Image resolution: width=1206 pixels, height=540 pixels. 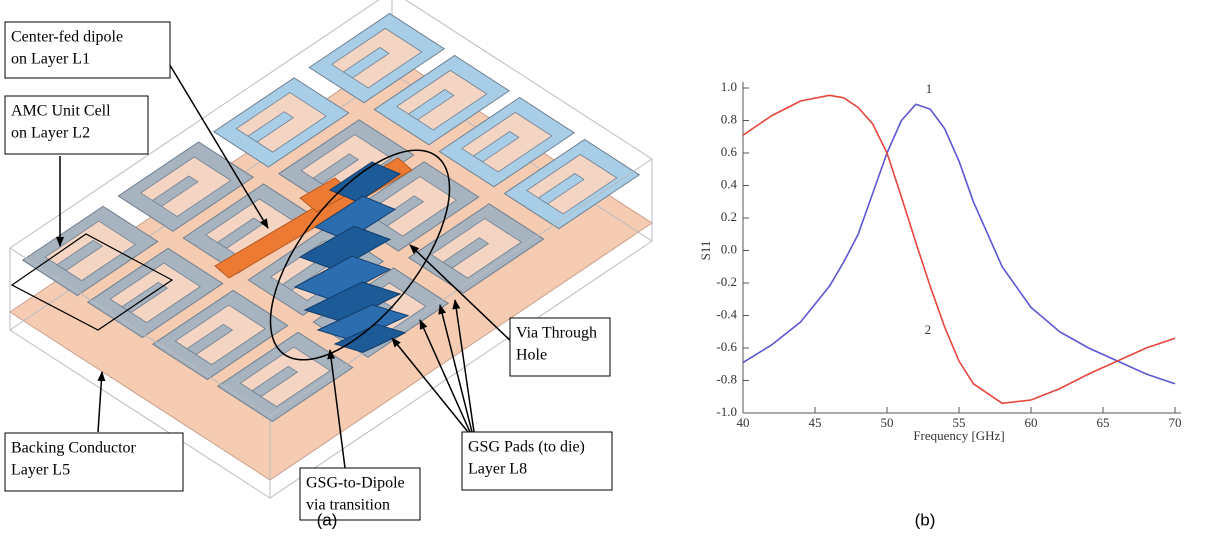 I want to click on x-tick-label: 65, so click(x=1103, y=422).